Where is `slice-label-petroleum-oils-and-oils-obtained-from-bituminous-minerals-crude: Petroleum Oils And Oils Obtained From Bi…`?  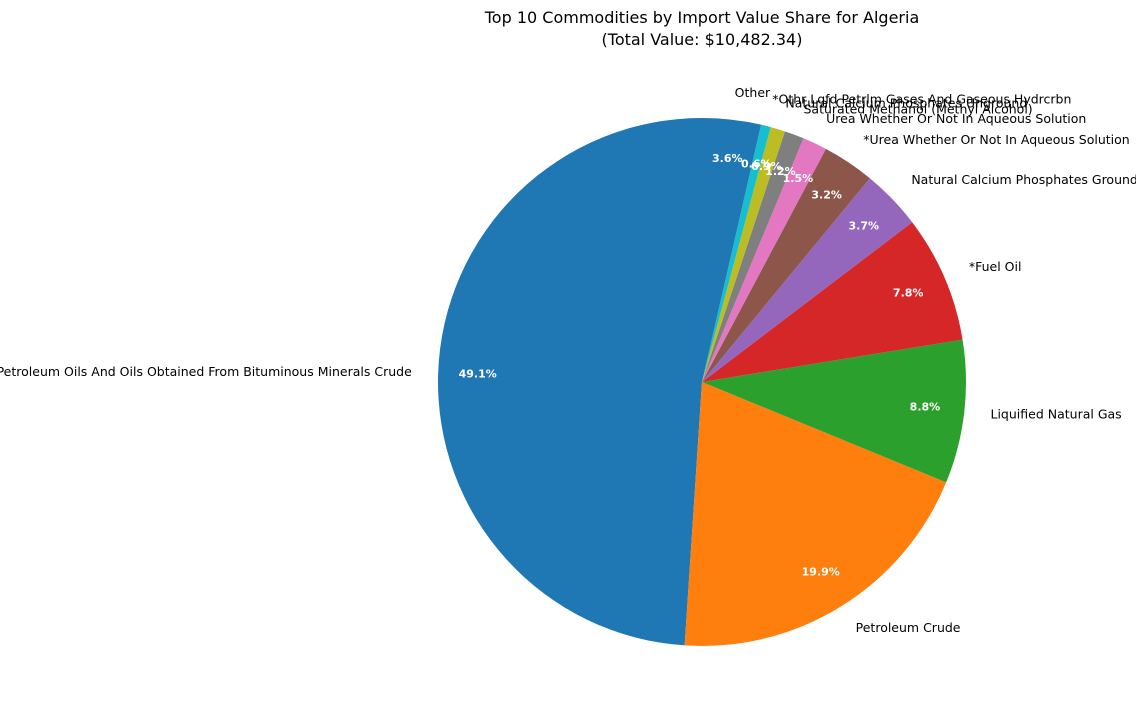
slice-label-petroleum-oils-and-oils-obtained-from-bituminous-minerals-crude: Petroleum Oils And Oils Obtained From Bi… is located at coordinates (206, 371).